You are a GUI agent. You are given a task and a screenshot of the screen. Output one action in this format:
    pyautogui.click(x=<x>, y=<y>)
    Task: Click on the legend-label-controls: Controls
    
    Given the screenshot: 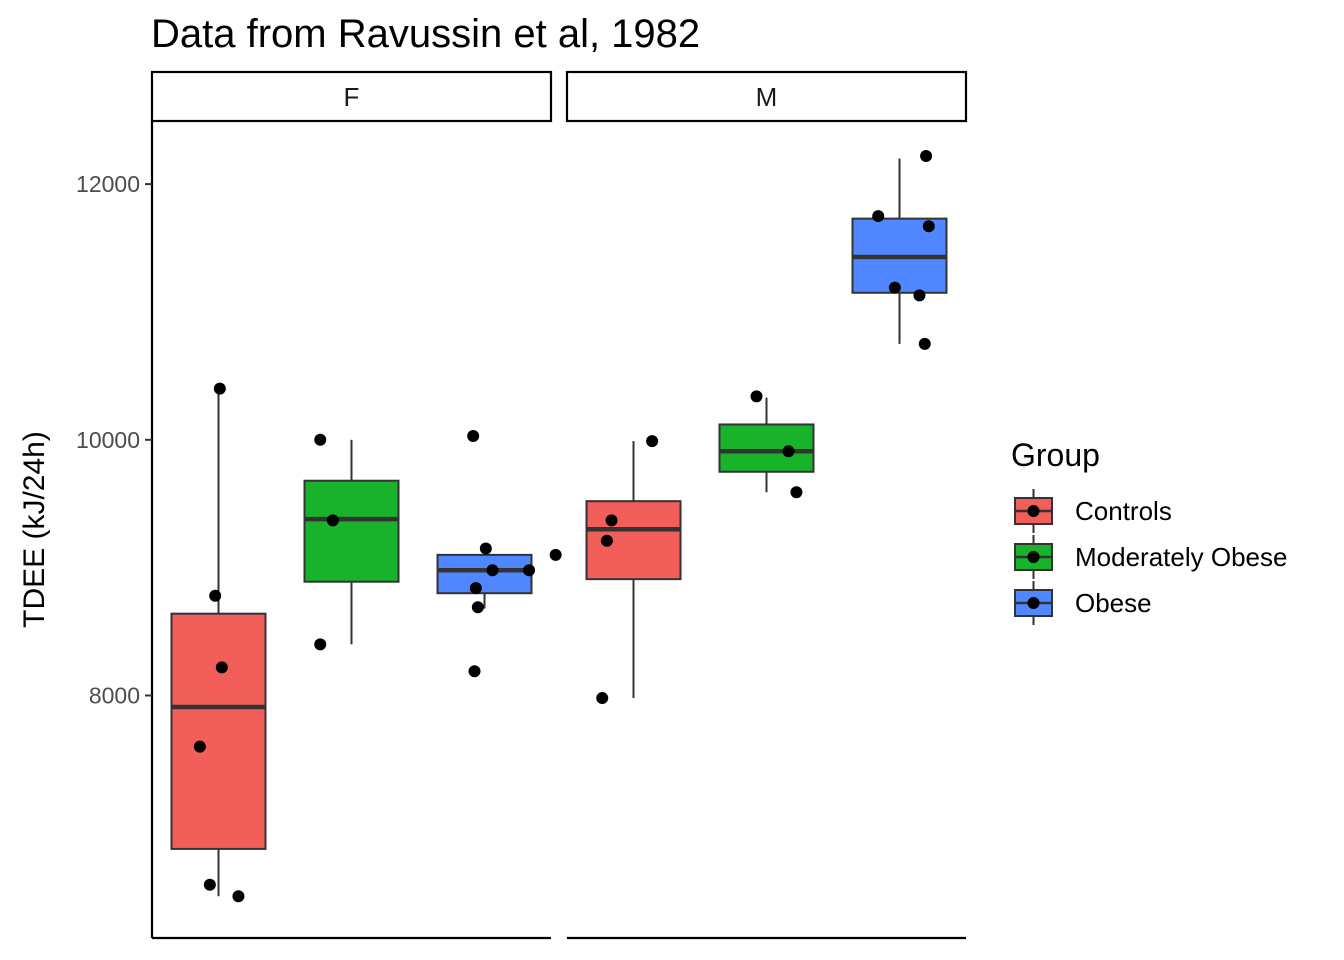 What is the action you would take?
    pyautogui.click(x=1123, y=511)
    